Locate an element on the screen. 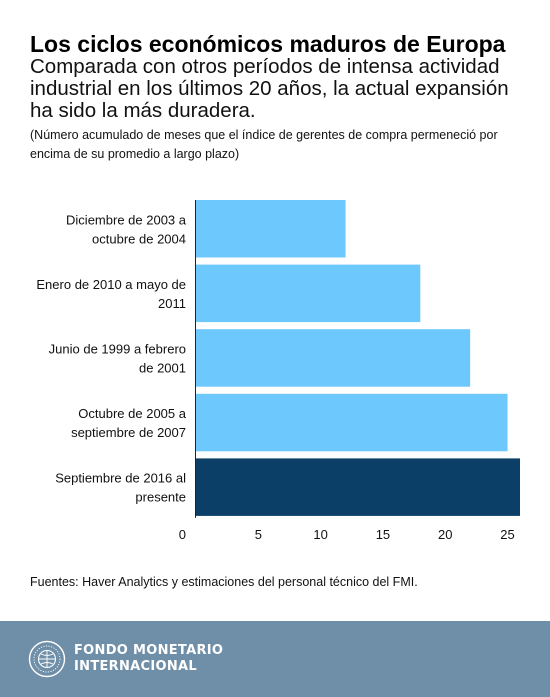 This screenshot has height=697, width=550. logo-line-2: INTERNACIONAL is located at coordinates (135, 666).